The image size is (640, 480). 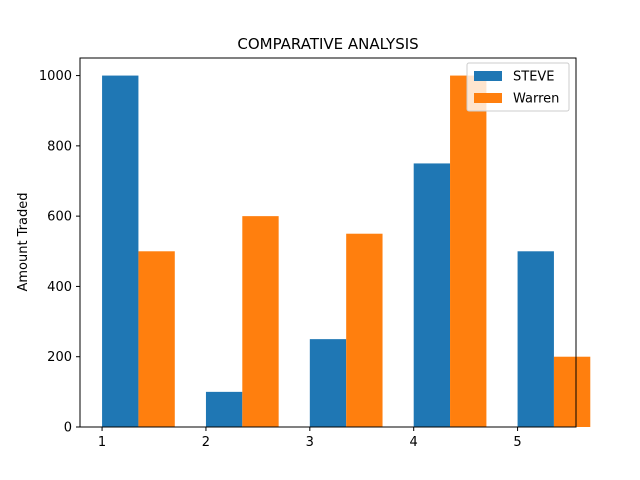 I want to click on legend-swatch-warren, so click(x=488, y=98).